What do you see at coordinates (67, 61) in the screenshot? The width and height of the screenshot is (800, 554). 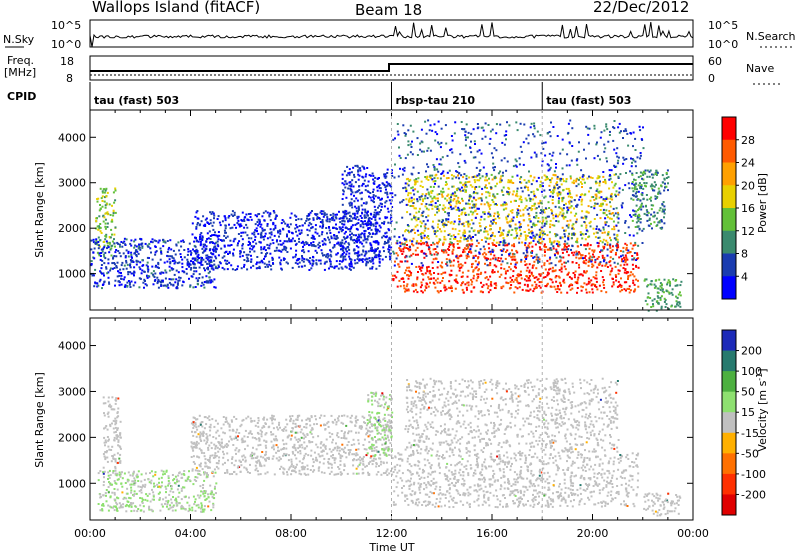 I see `freq-y-tick: 18` at bounding box center [67, 61].